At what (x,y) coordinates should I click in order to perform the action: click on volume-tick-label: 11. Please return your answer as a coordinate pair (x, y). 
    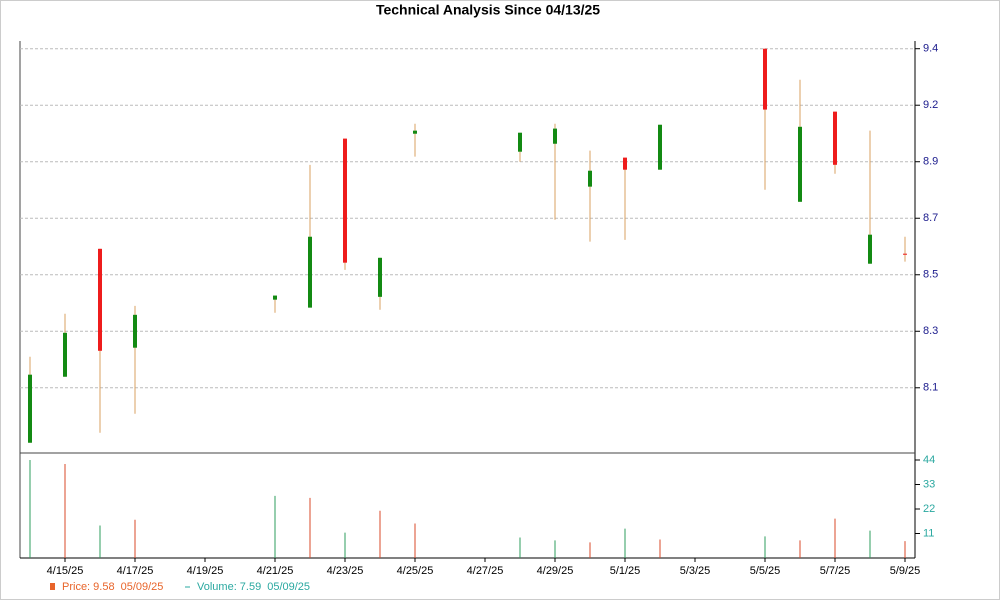
    Looking at the image, I should click on (928, 533).